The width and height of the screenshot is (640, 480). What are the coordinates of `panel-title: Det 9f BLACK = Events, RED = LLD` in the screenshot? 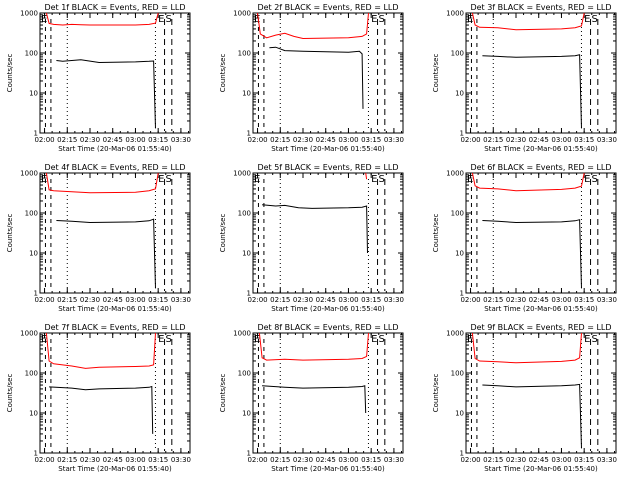 It's located at (540, 327).